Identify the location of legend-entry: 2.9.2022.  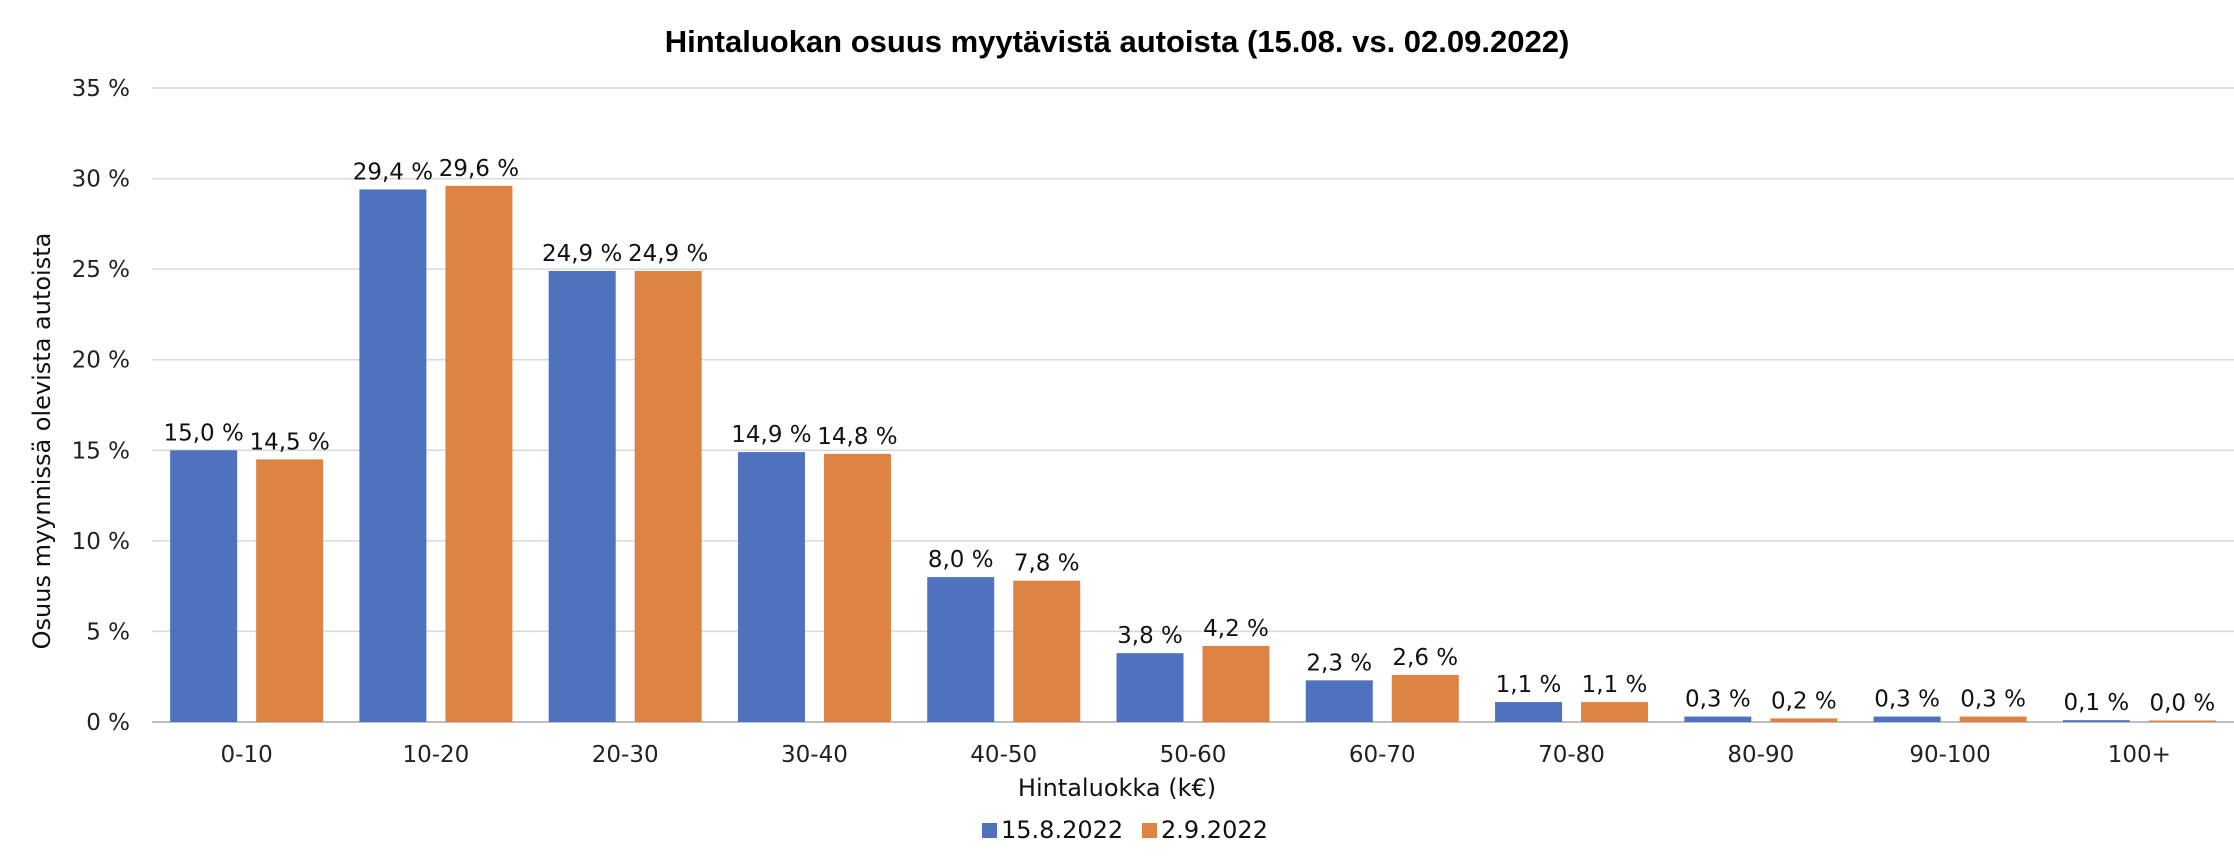
(1214, 830).